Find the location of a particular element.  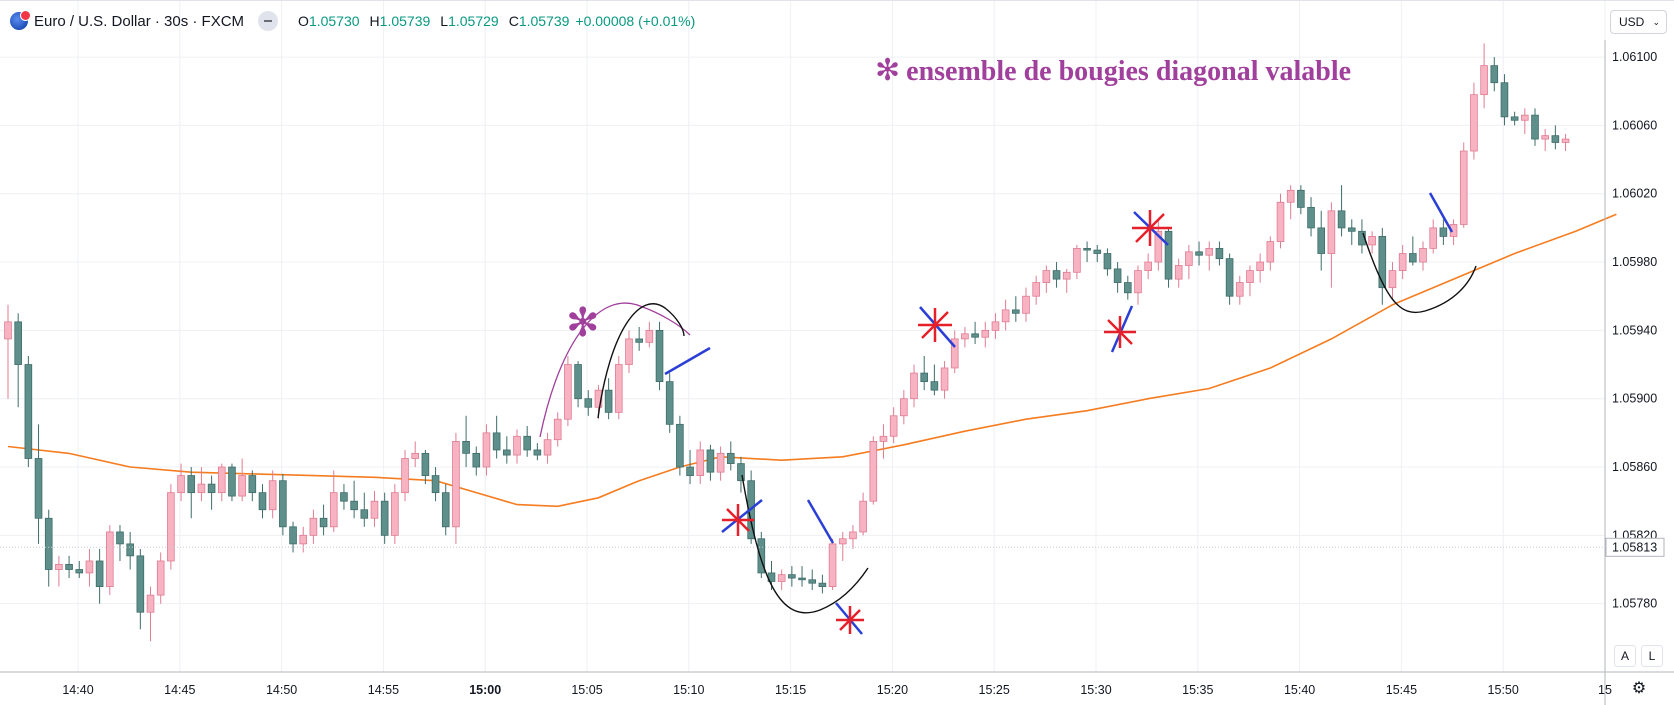

drawing-purple-arc is located at coordinates (615, 370).